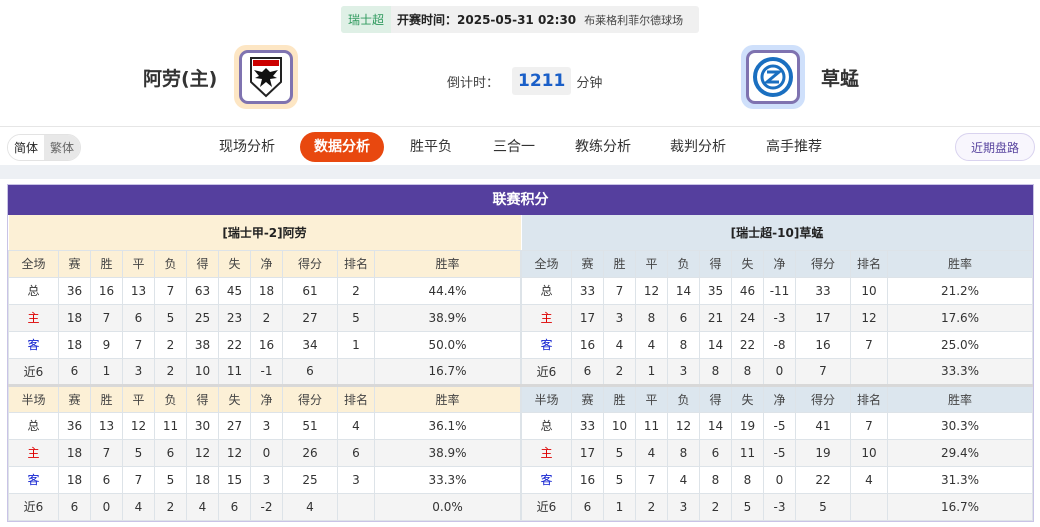 This screenshot has width=1040, height=527. Describe the element at coordinates (342, 147) in the screenshot. I see `tab-data-analysis: 数据分析` at that location.